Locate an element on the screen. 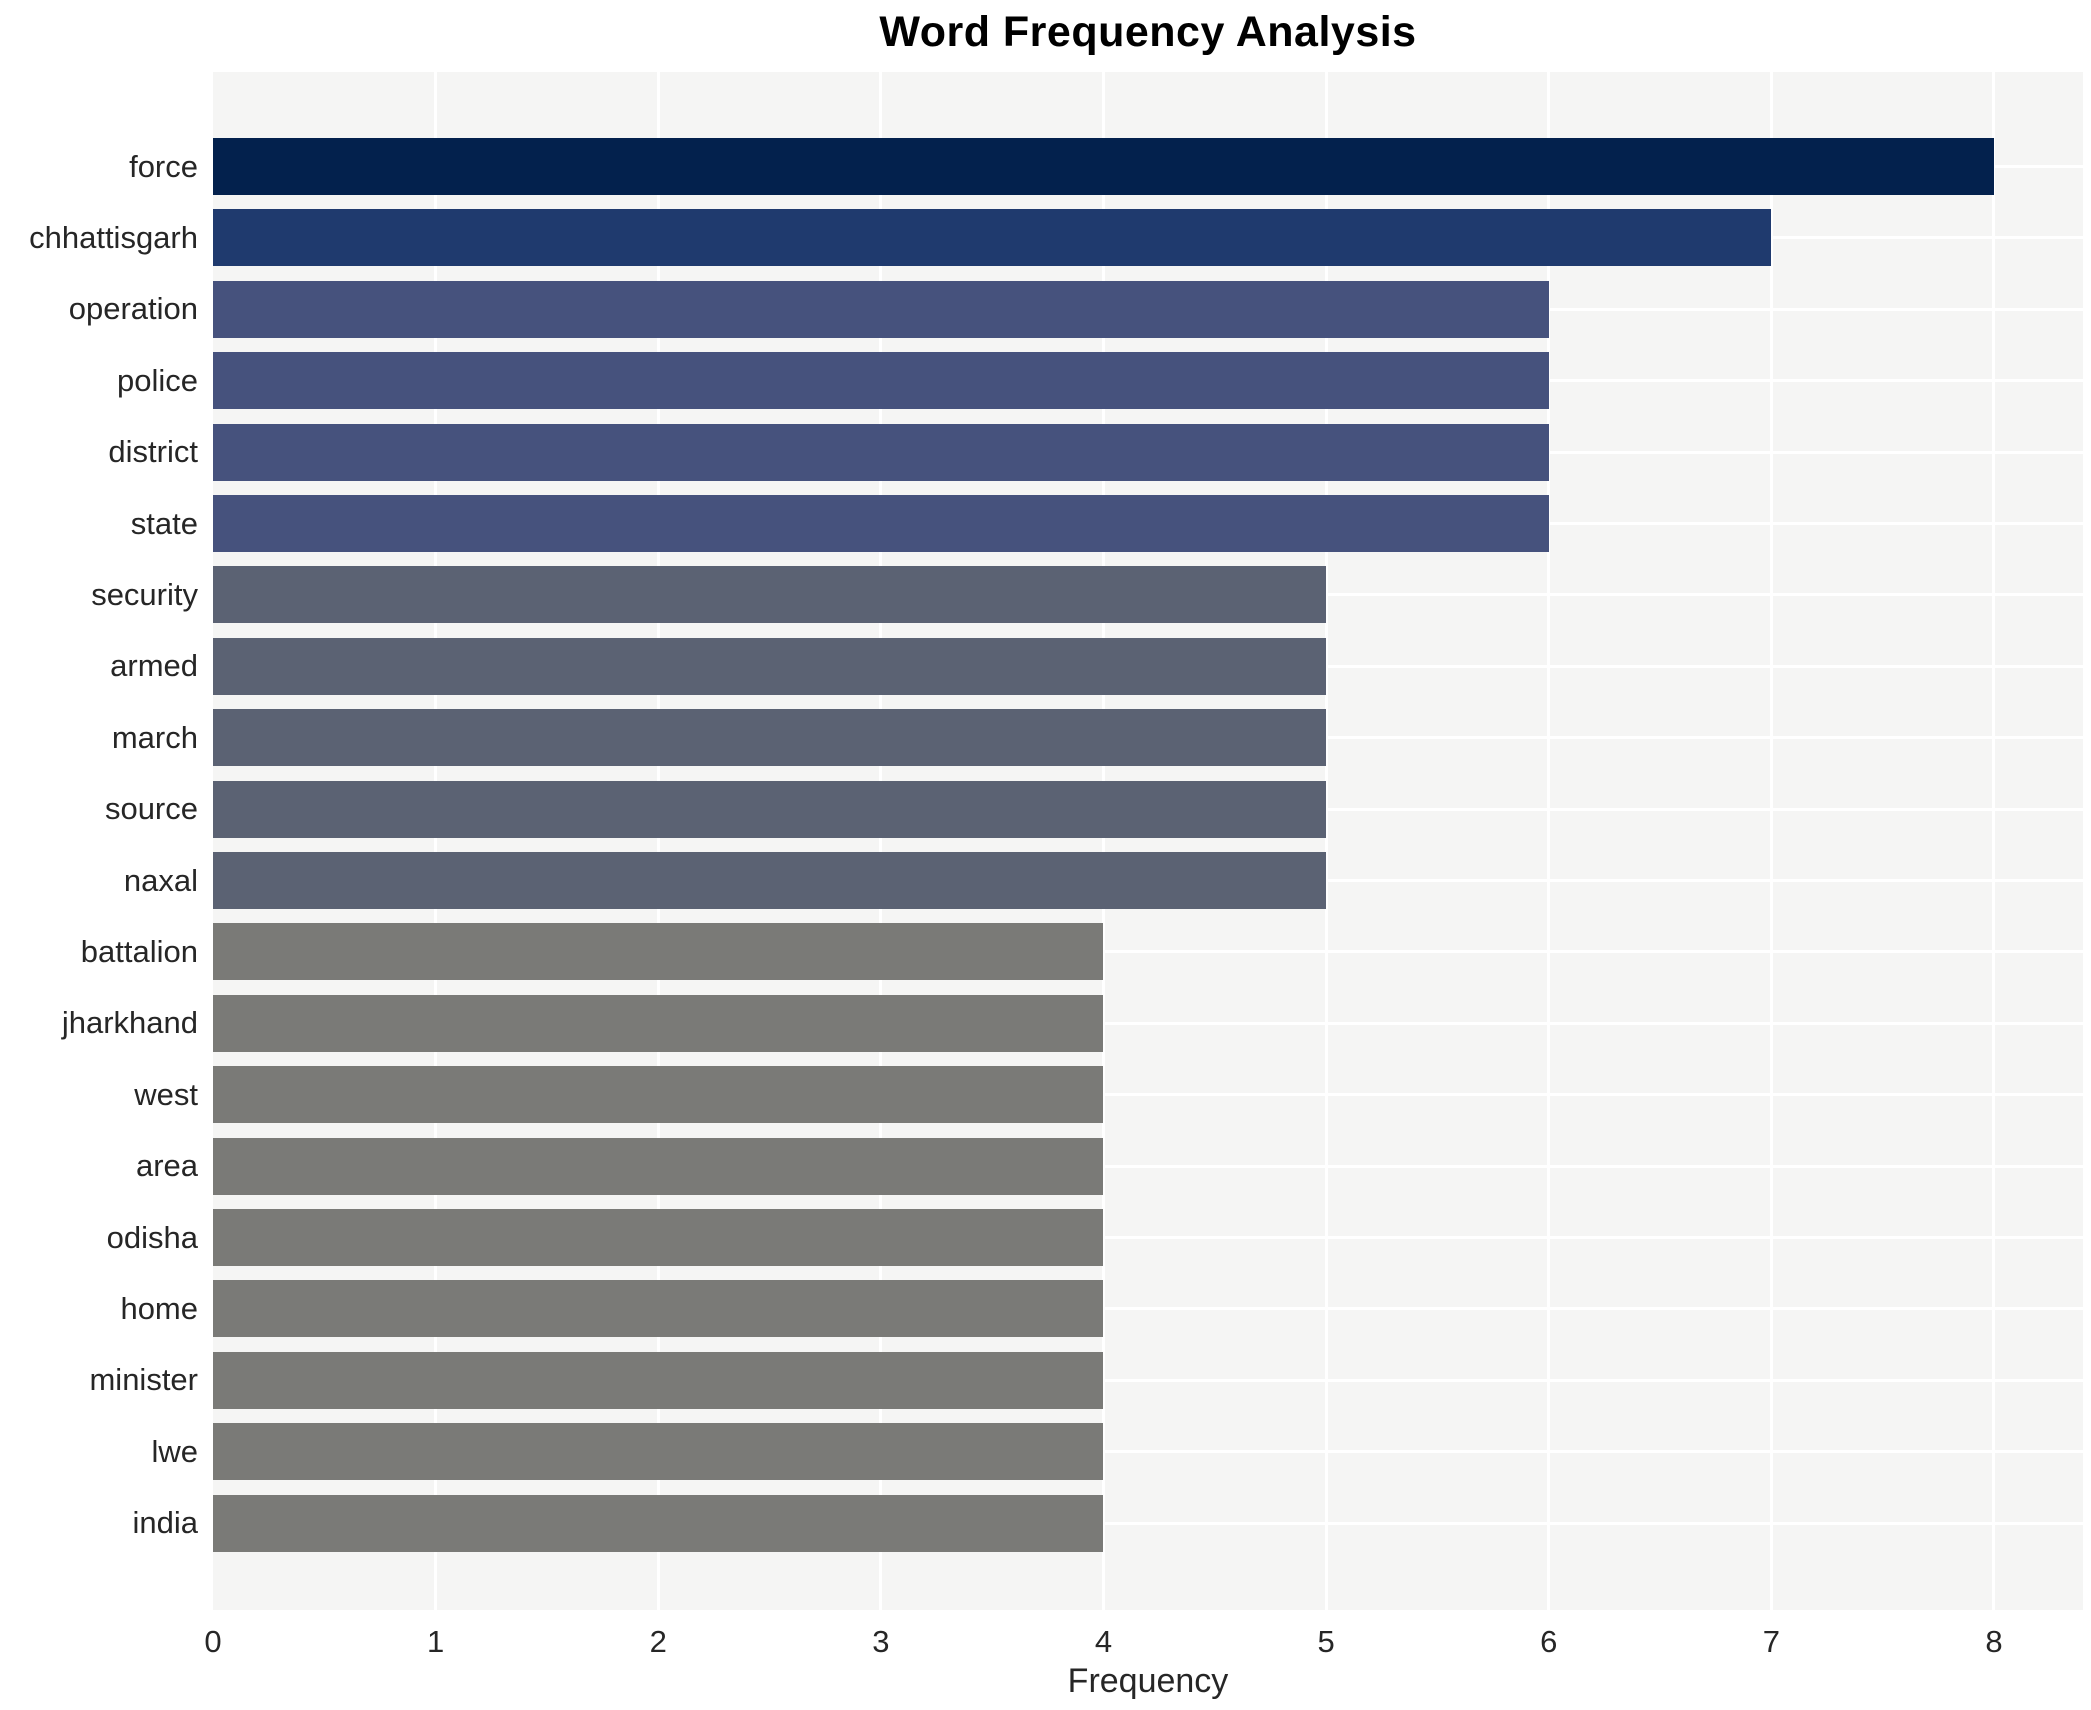 Image resolution: width=2091 pixels, height=1710 pixels. bar-operation is located at coordinates (881, 309).